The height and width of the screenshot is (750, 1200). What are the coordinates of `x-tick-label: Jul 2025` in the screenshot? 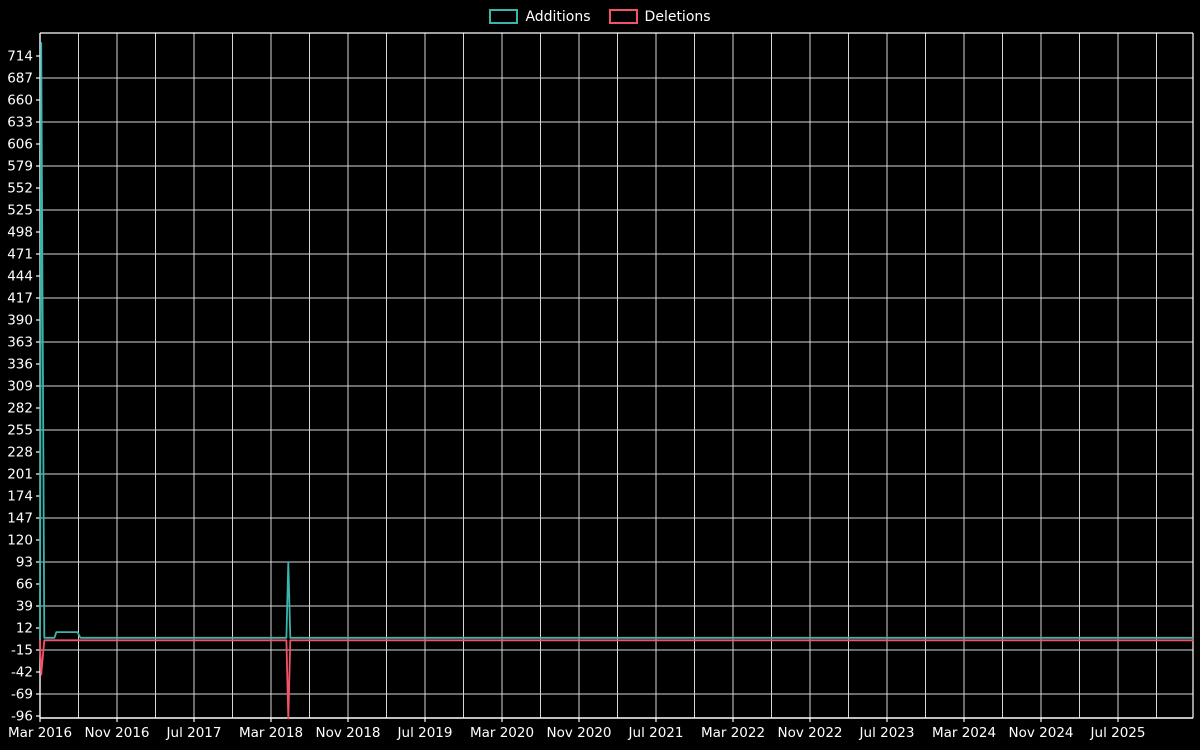 It's located at (1118, 733).